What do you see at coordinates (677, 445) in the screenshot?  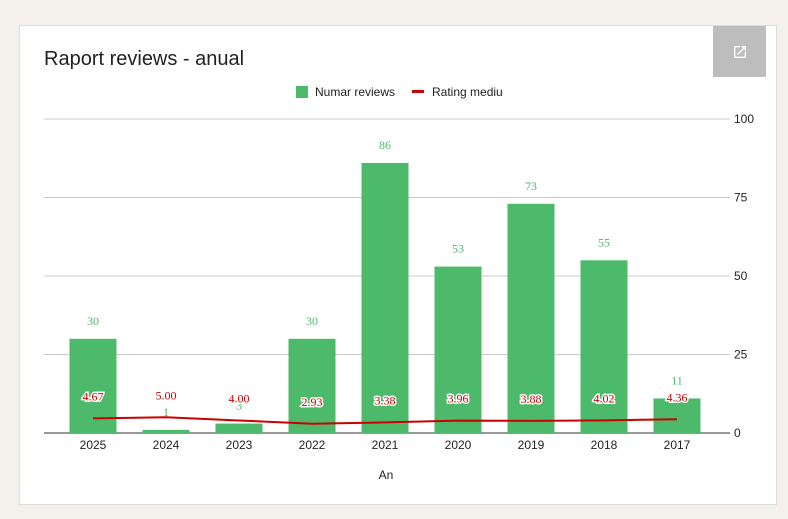 I see `x-tick-label: 2017` at bounding box center [677, 445].